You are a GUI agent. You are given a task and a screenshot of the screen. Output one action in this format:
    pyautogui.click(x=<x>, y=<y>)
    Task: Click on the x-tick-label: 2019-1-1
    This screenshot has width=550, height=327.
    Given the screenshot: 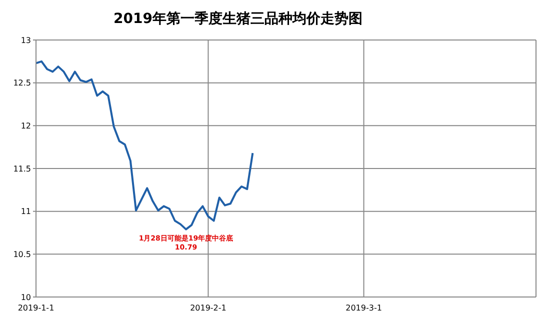 What is the action you would take?
    pyautogui.click(x=36, y=308)
    